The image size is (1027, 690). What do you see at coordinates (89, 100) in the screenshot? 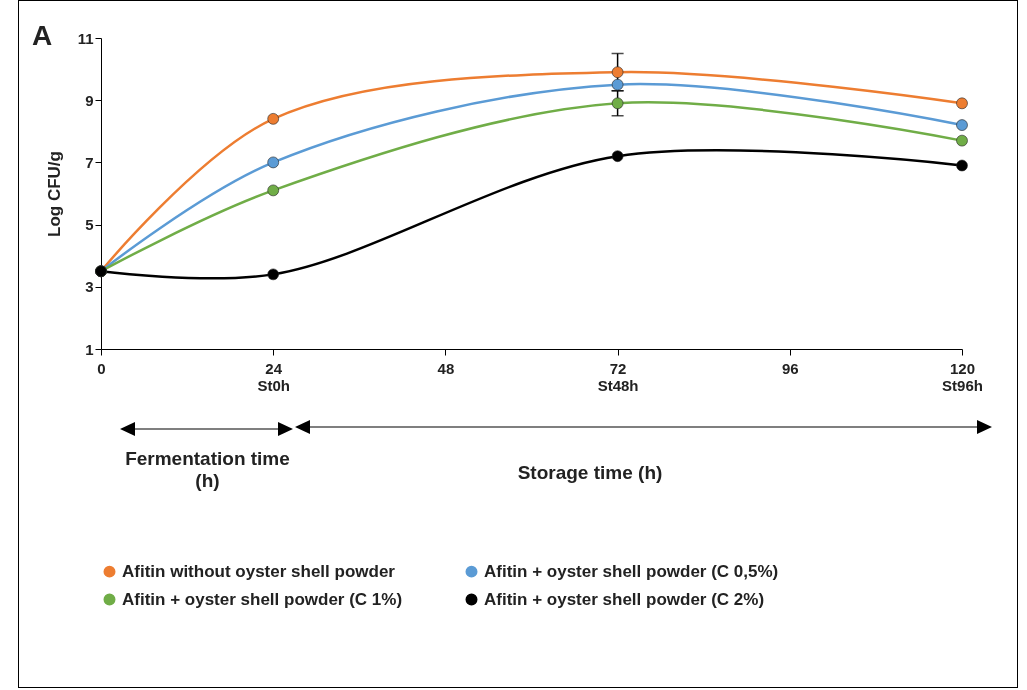
I see `y-tick-label: 9` at bounding box center [89, 100].